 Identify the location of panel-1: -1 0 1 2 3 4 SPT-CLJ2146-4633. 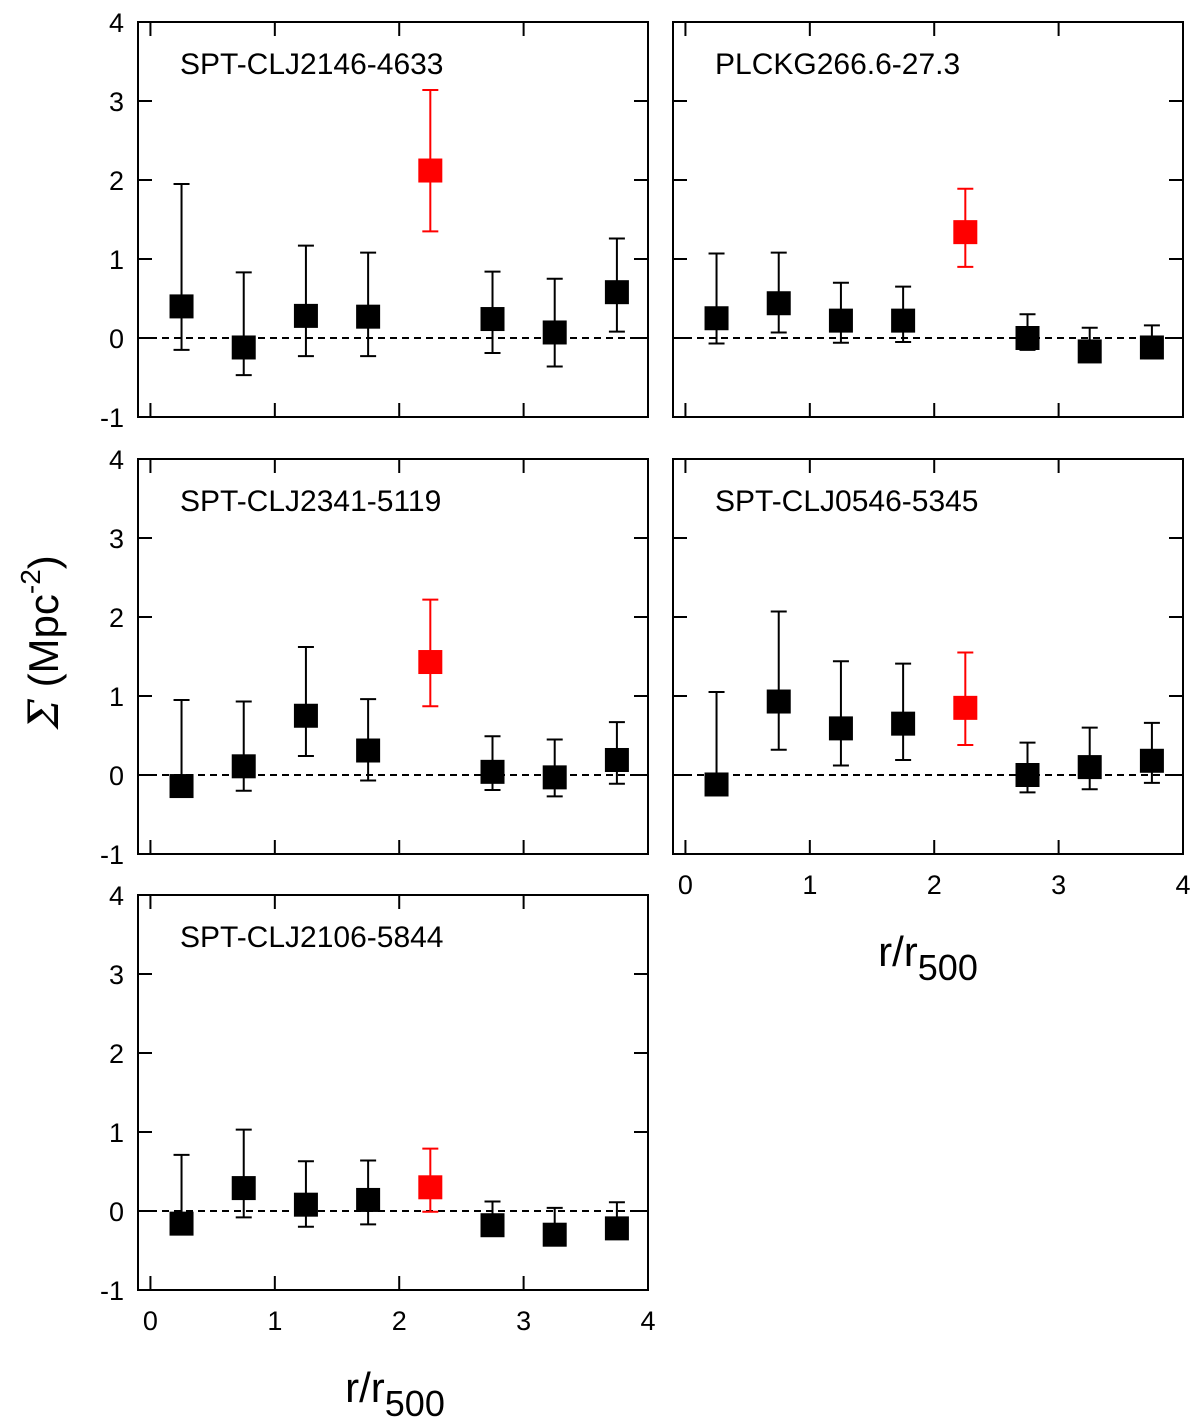
(374, 220).